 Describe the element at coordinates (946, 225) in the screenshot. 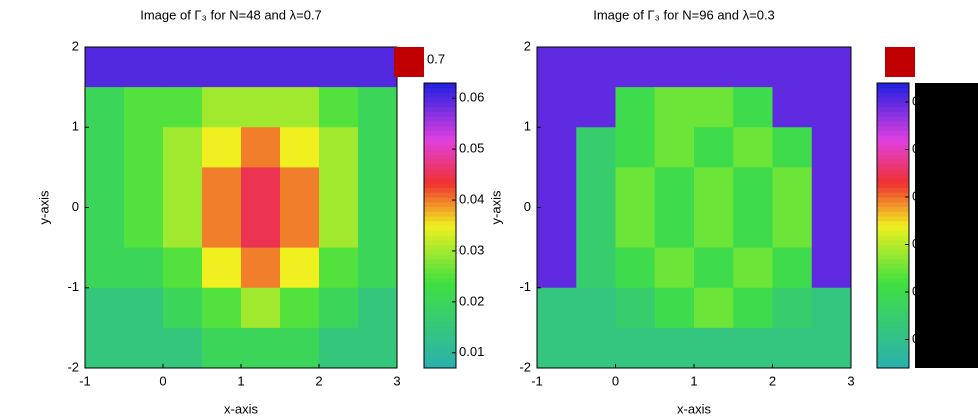

I see `glitch-strip` at that location.